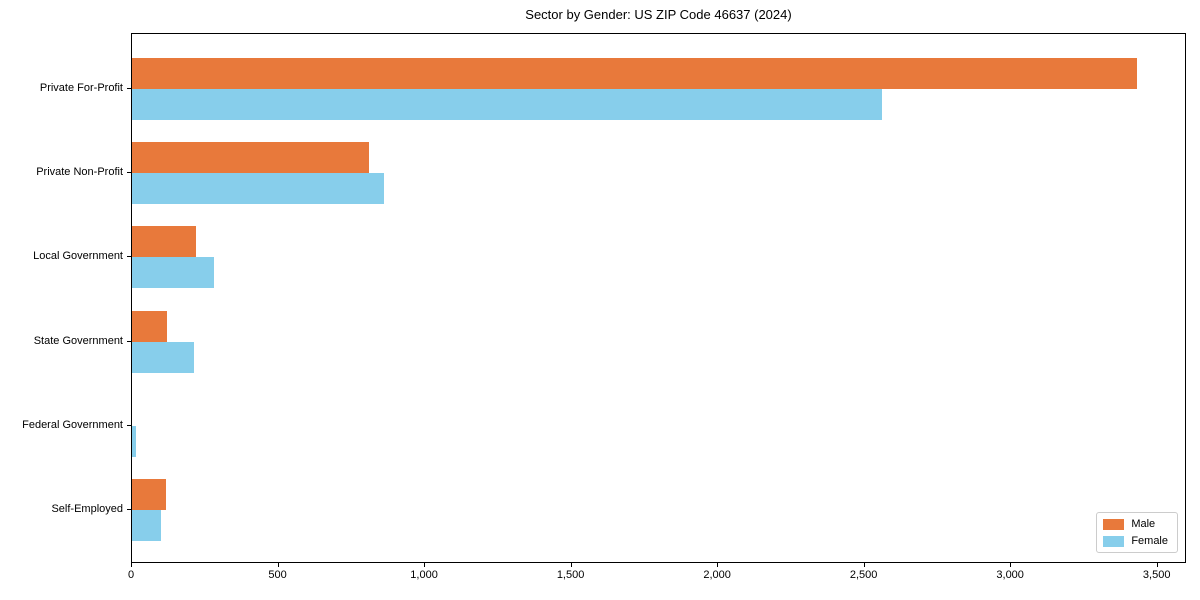  Describe the element at coordinates (78, 340) in the screenshot. I see `y-axis-category-label: State Government` at that location.